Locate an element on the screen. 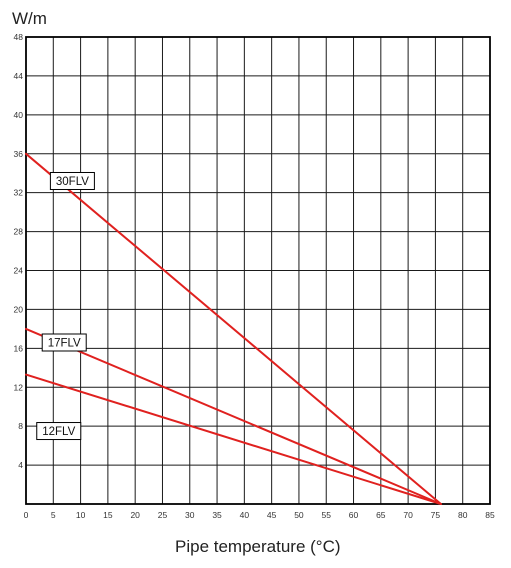 The width and height of the screenshot is (511, 568). x-tick-label: 85 is located at coordinates (490, 515).